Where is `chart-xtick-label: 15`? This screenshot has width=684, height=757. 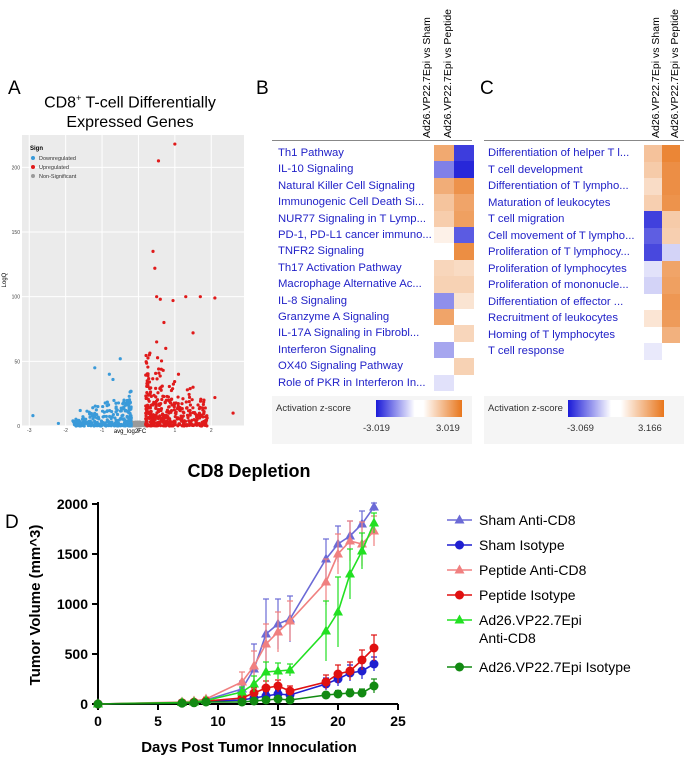 chart-xtick-label: 15 is located at coordinates (278, 721).